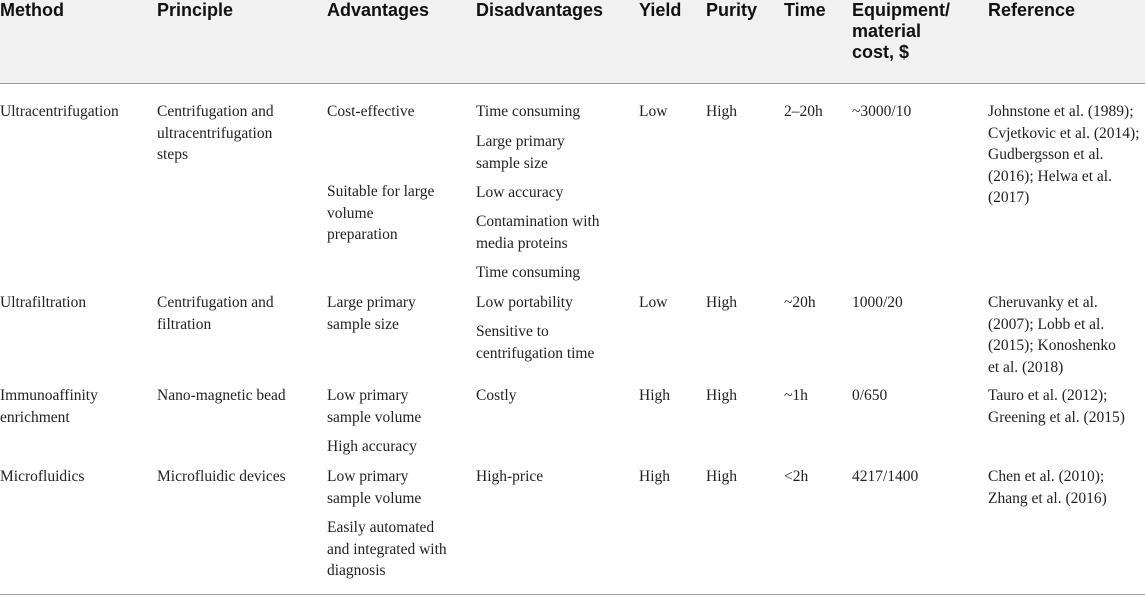 Image resolution: width=1145 pixels, height=596 pixels. Describe the element at coordinates (721, 476) in the screenshot. I see `row4-purity: High` at that location.